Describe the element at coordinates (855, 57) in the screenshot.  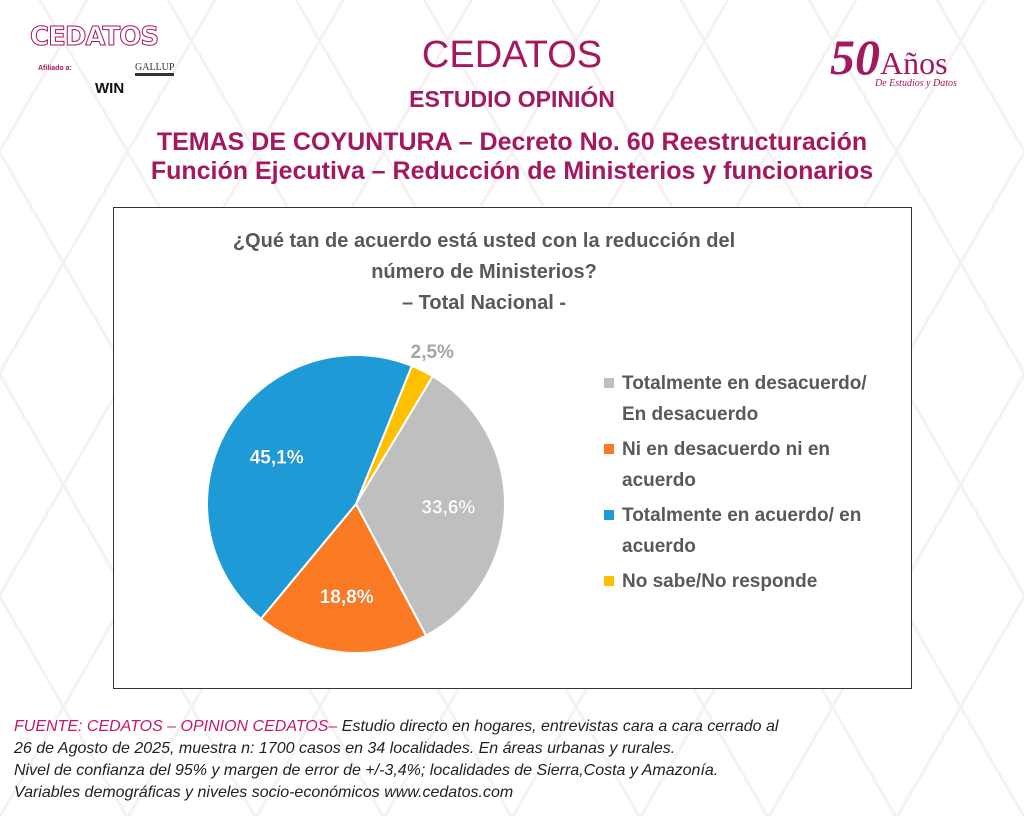
I see `anniv-num: 50` at that location.